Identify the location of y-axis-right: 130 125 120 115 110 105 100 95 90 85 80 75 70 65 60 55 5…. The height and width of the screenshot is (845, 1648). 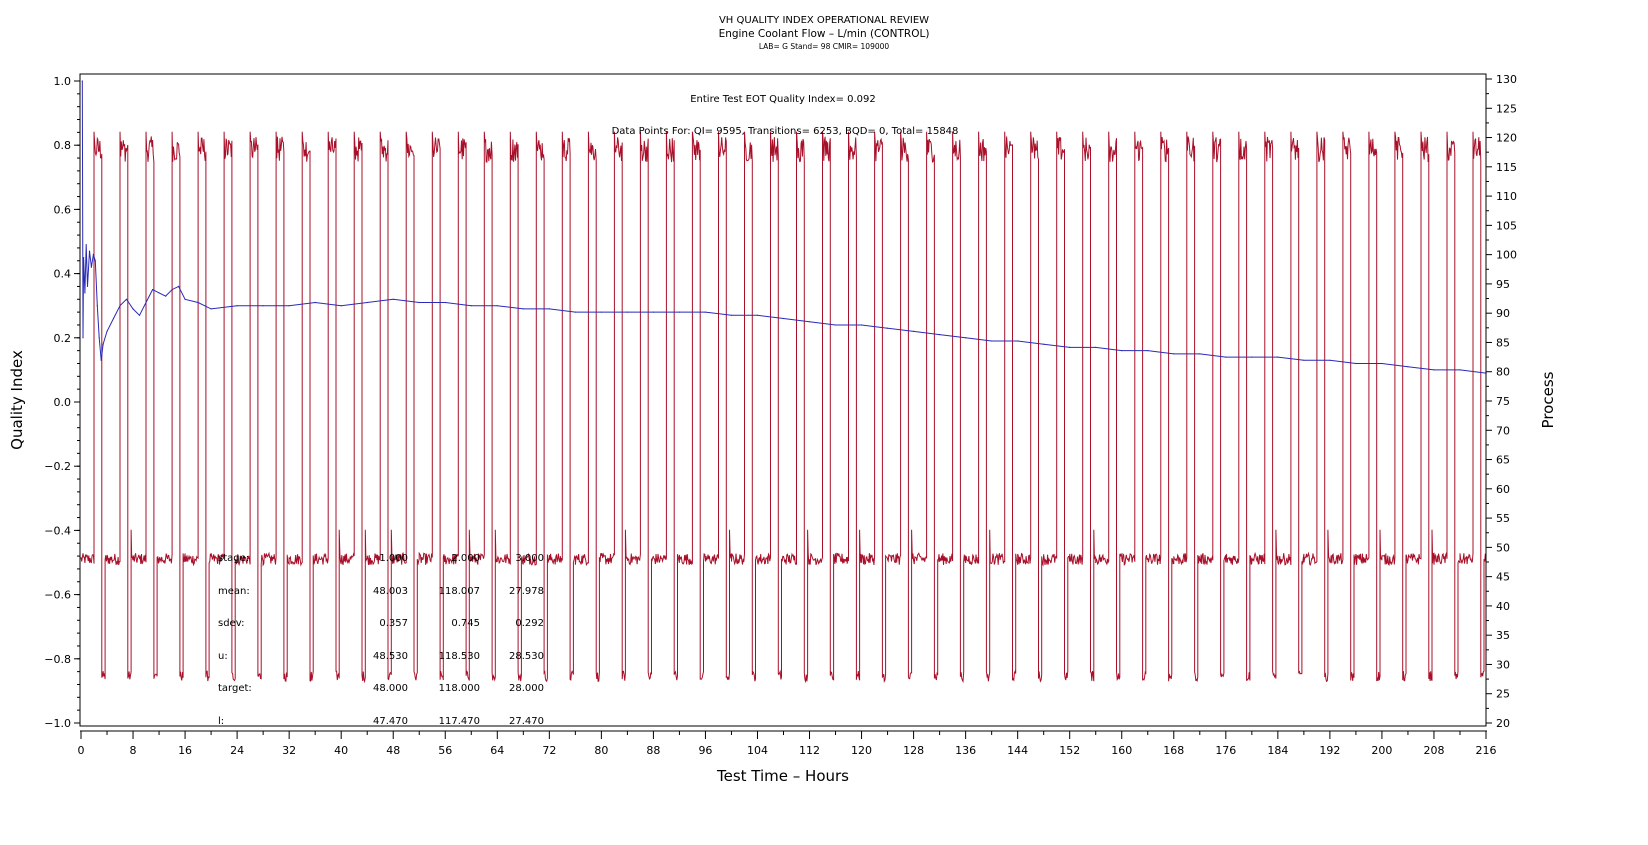
(1501, 401).